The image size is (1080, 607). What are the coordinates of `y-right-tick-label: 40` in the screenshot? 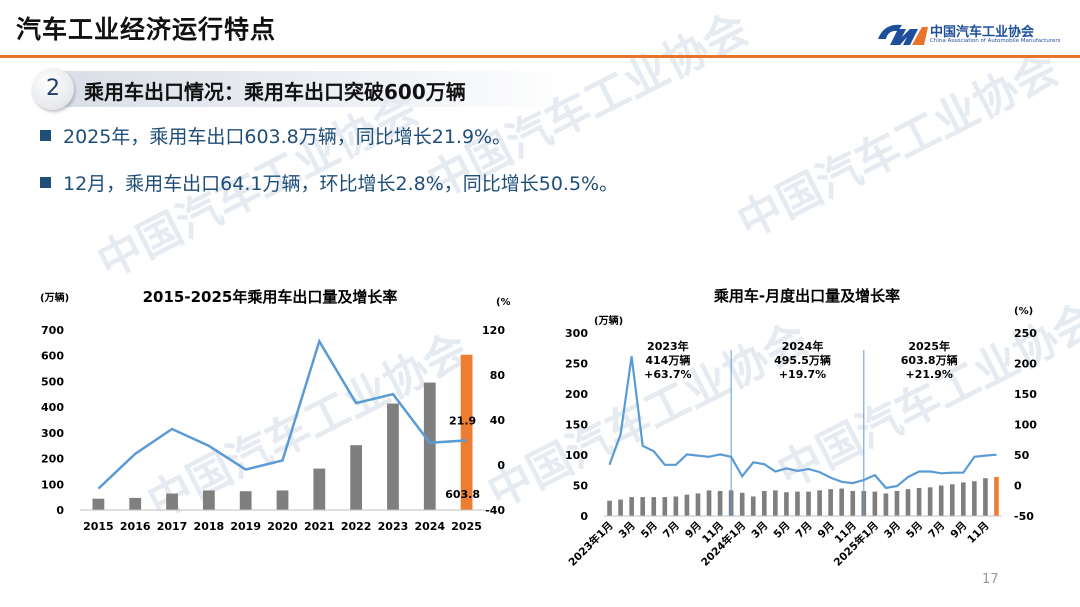 It's located at (498, 420).